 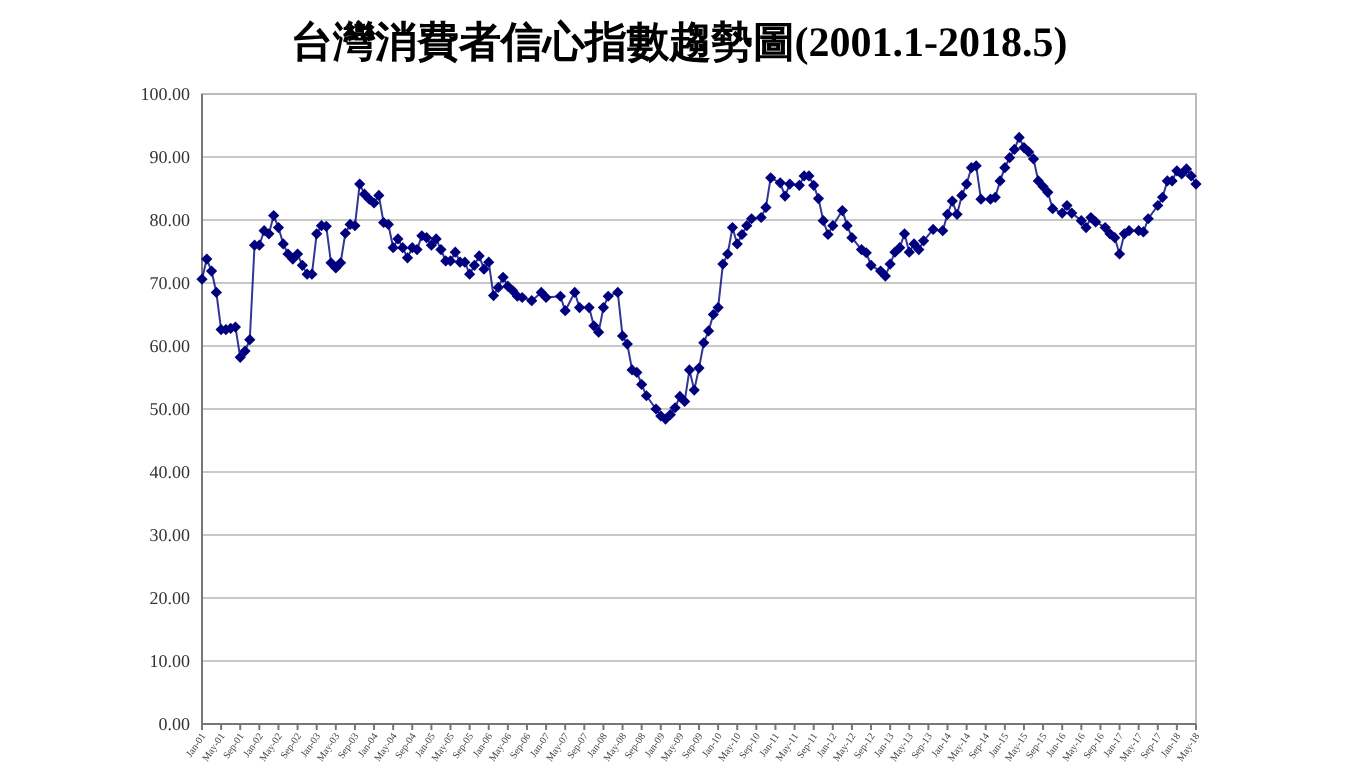 I want to click on y-tick-label: 0.00, so click(x=174, y=724).